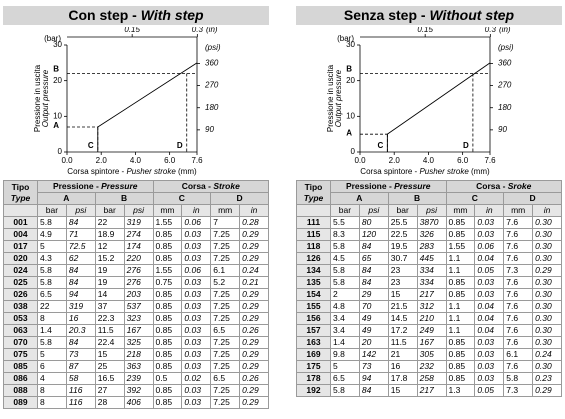 This screenshot has height=419, width=565. Describe the element at coordinates (345, 354) in the screenshot. I see `cell: 9.8` at that location.